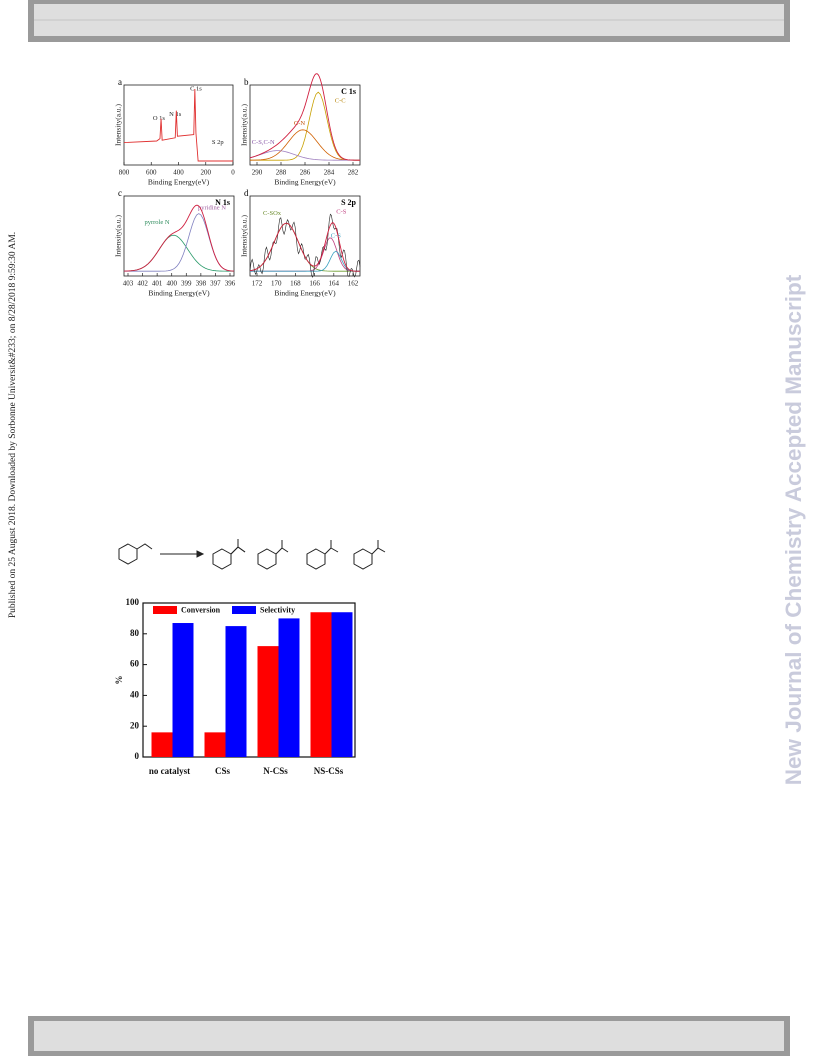  Describe the element at coordinates (120, 82) in the screenshot. I see `panel-letter: a` at that location.